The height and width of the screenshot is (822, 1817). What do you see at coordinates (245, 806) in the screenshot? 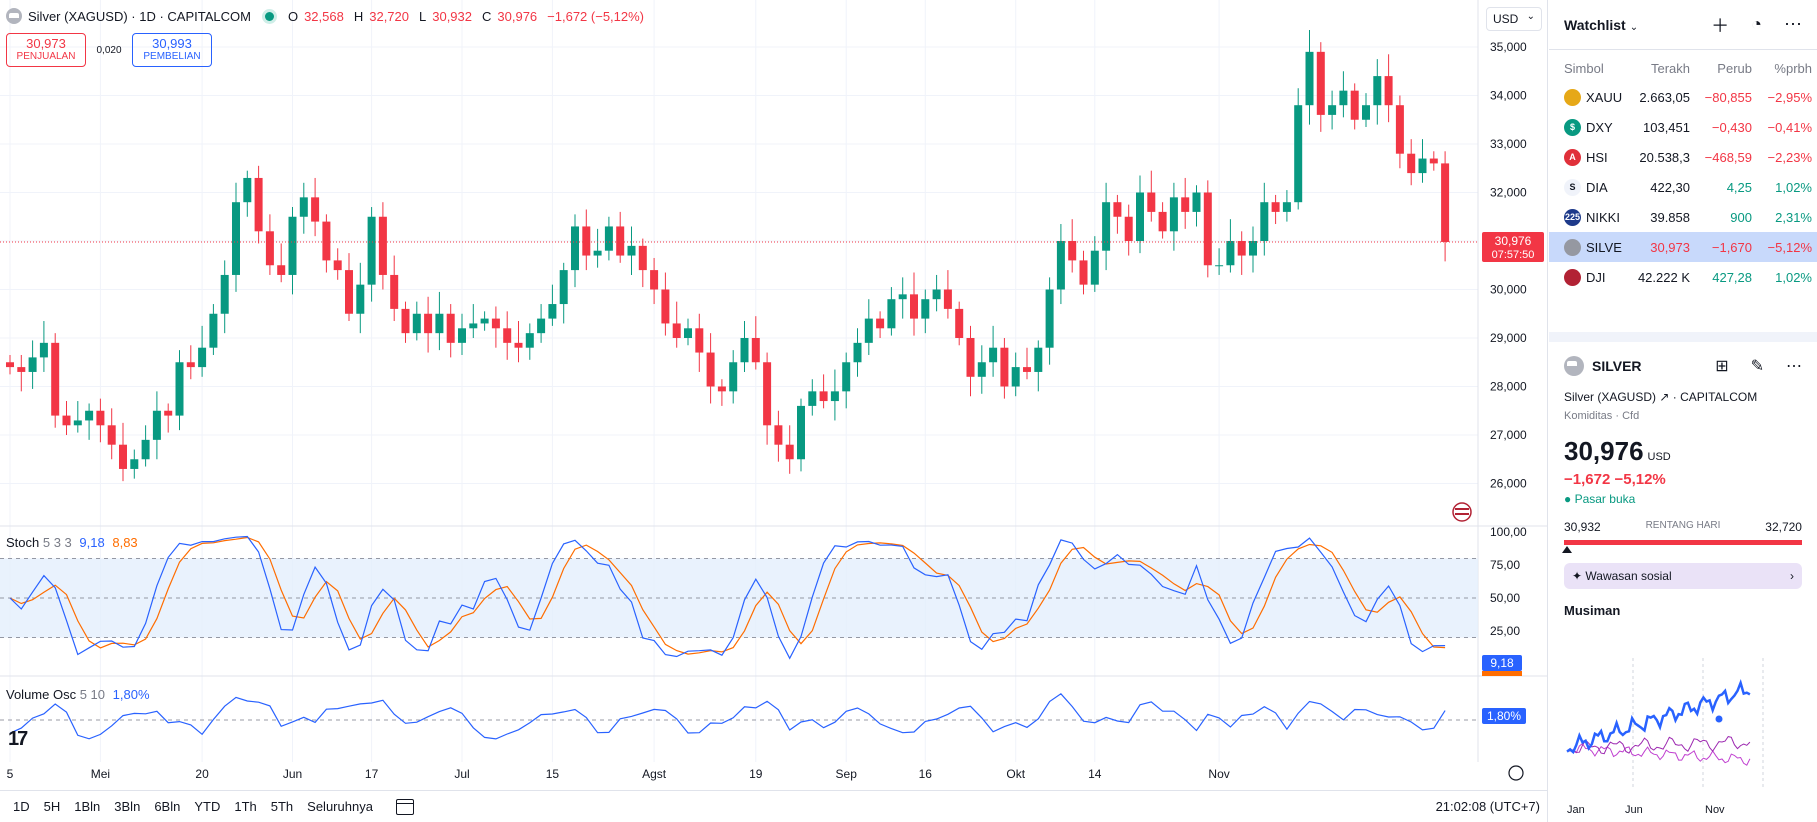
I see `range-1th: 1Th` at bounding box center [245, 806].